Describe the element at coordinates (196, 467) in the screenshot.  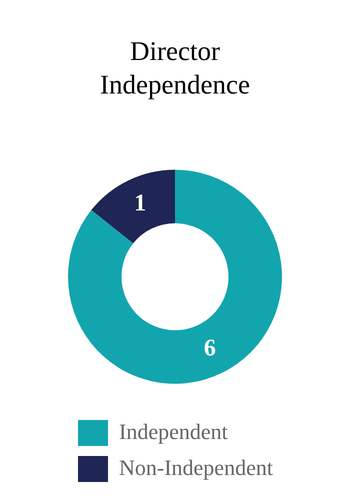
I see `legend-label: Non-Independent` at that location.